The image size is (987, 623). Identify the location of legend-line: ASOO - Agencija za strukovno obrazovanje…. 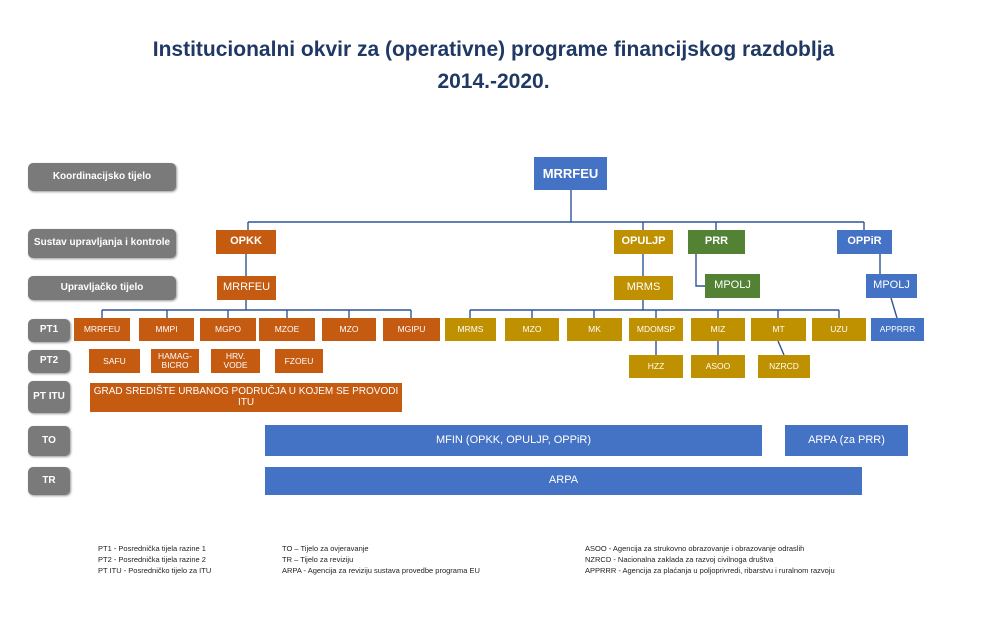
(695, 548).